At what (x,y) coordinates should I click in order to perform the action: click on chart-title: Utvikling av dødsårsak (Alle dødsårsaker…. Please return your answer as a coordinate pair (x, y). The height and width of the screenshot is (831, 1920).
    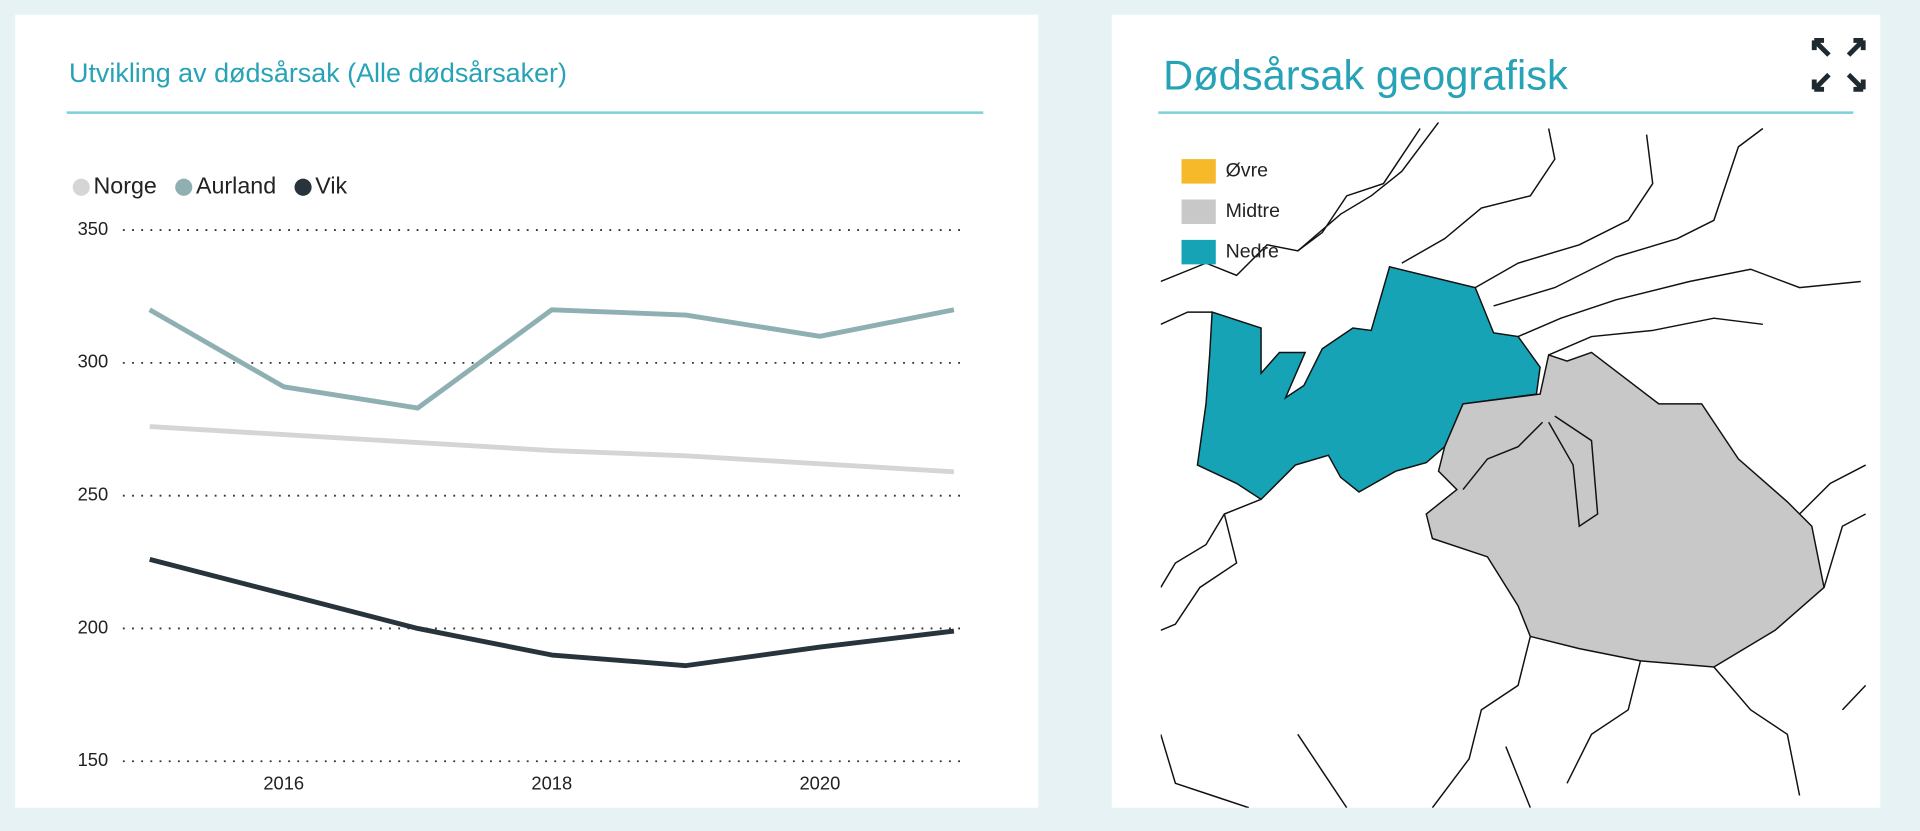
    Looking at the image, I should click on (318, 73).